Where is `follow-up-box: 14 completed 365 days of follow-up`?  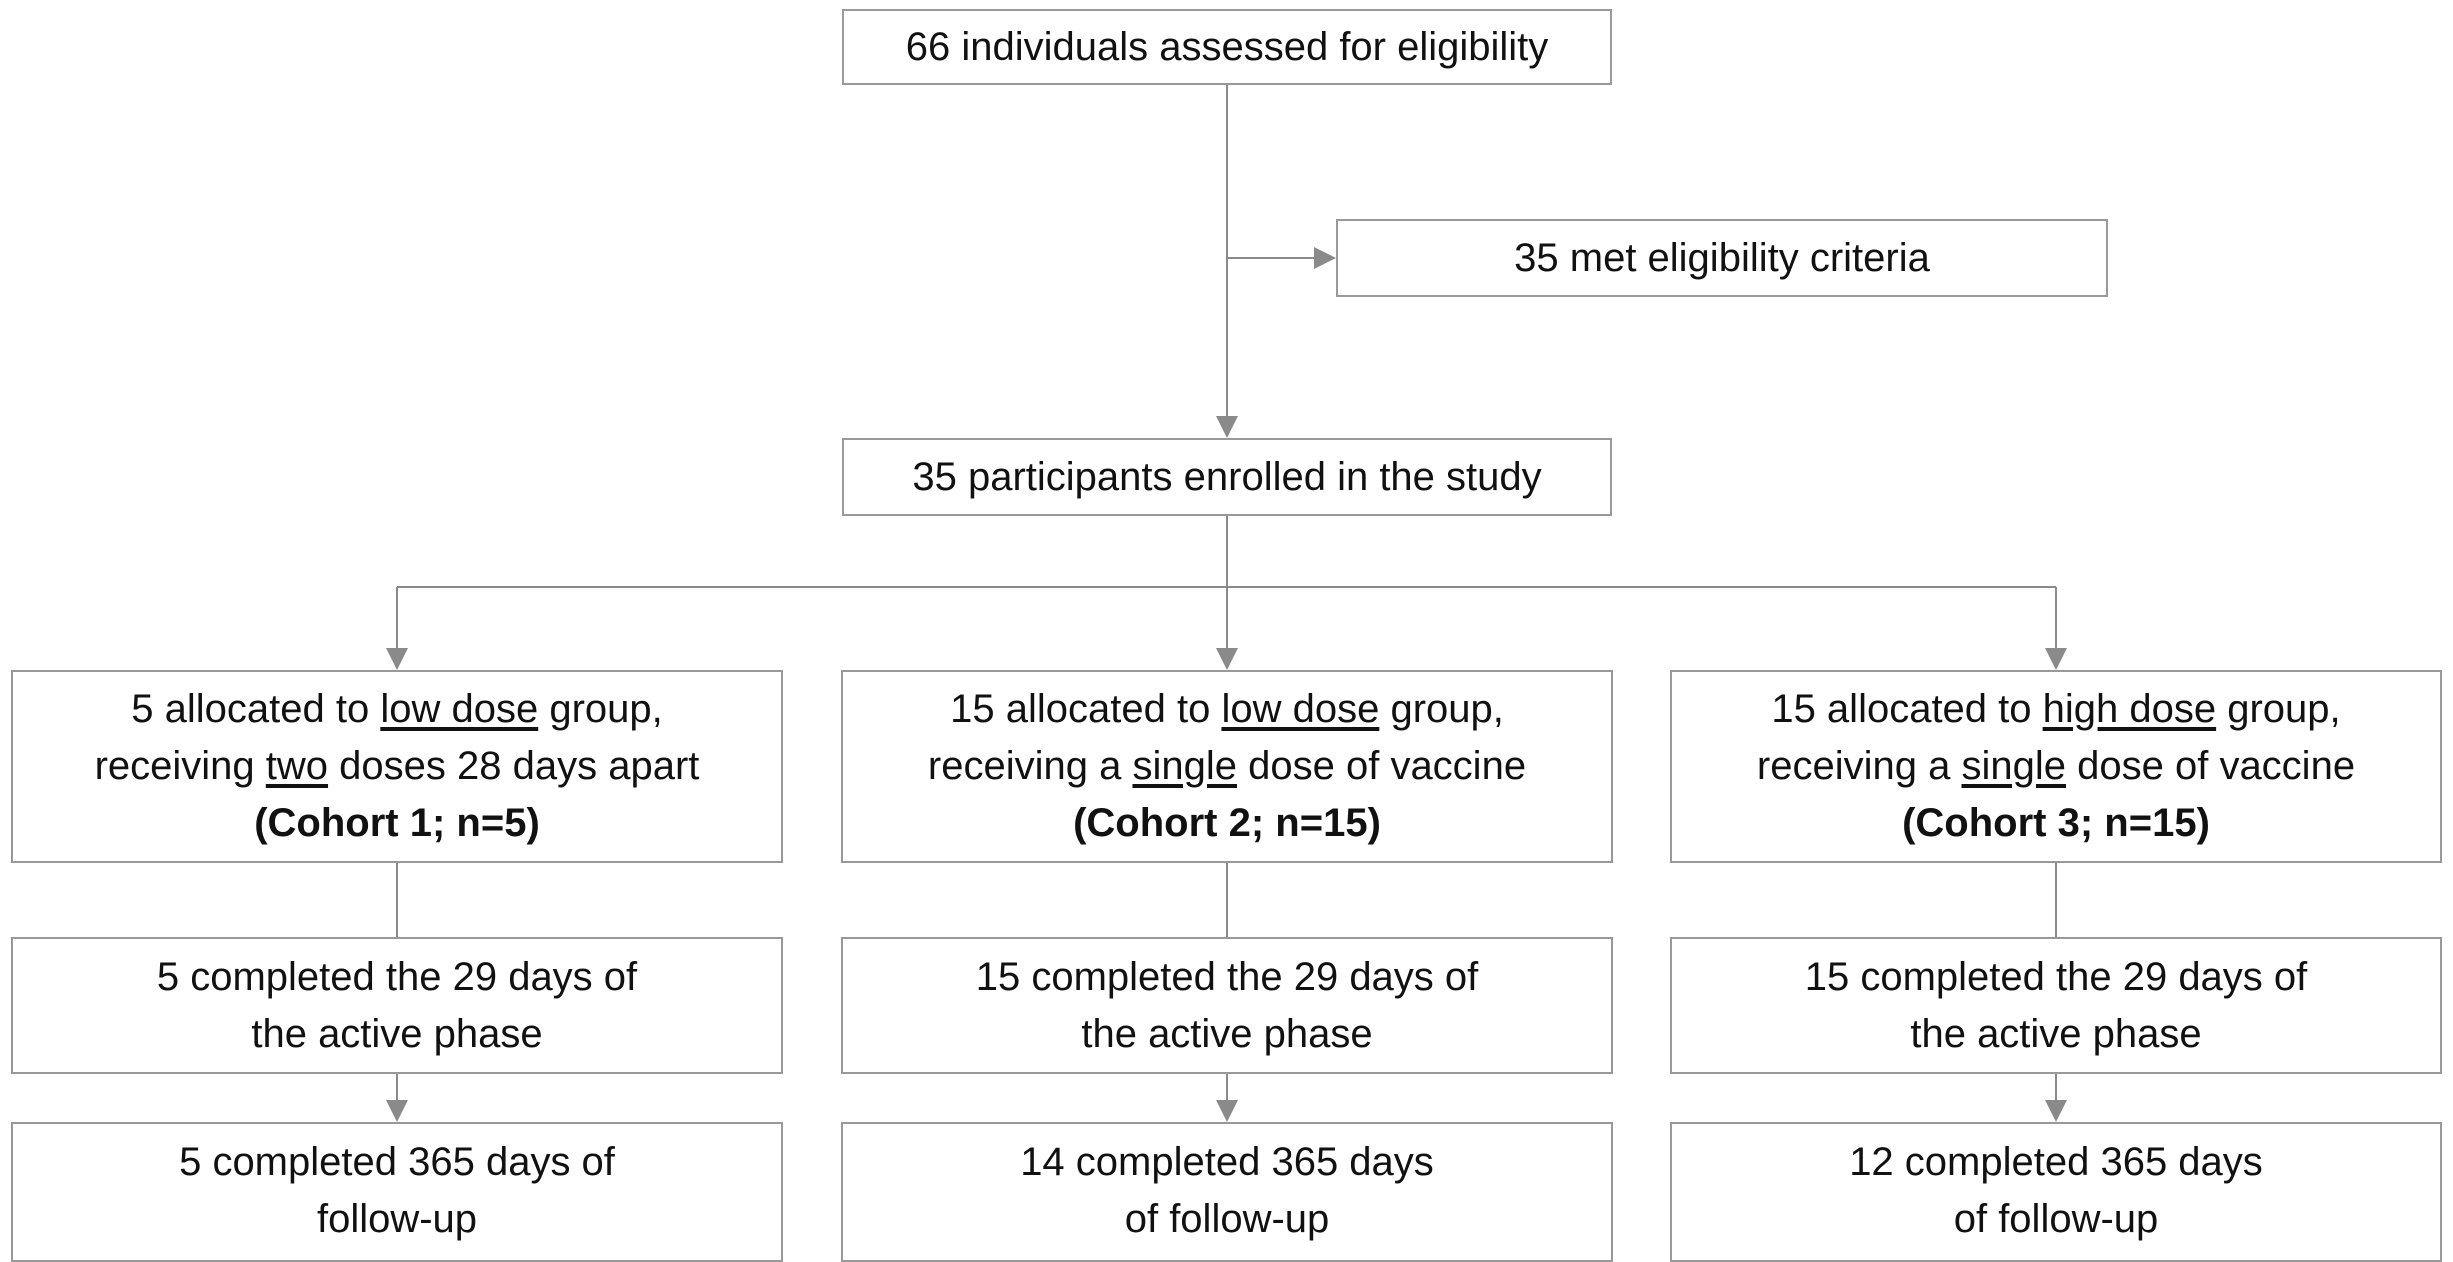
follow-up-box: 14 completed 365 days of follow-up is located at coordinates (1227, 1192).